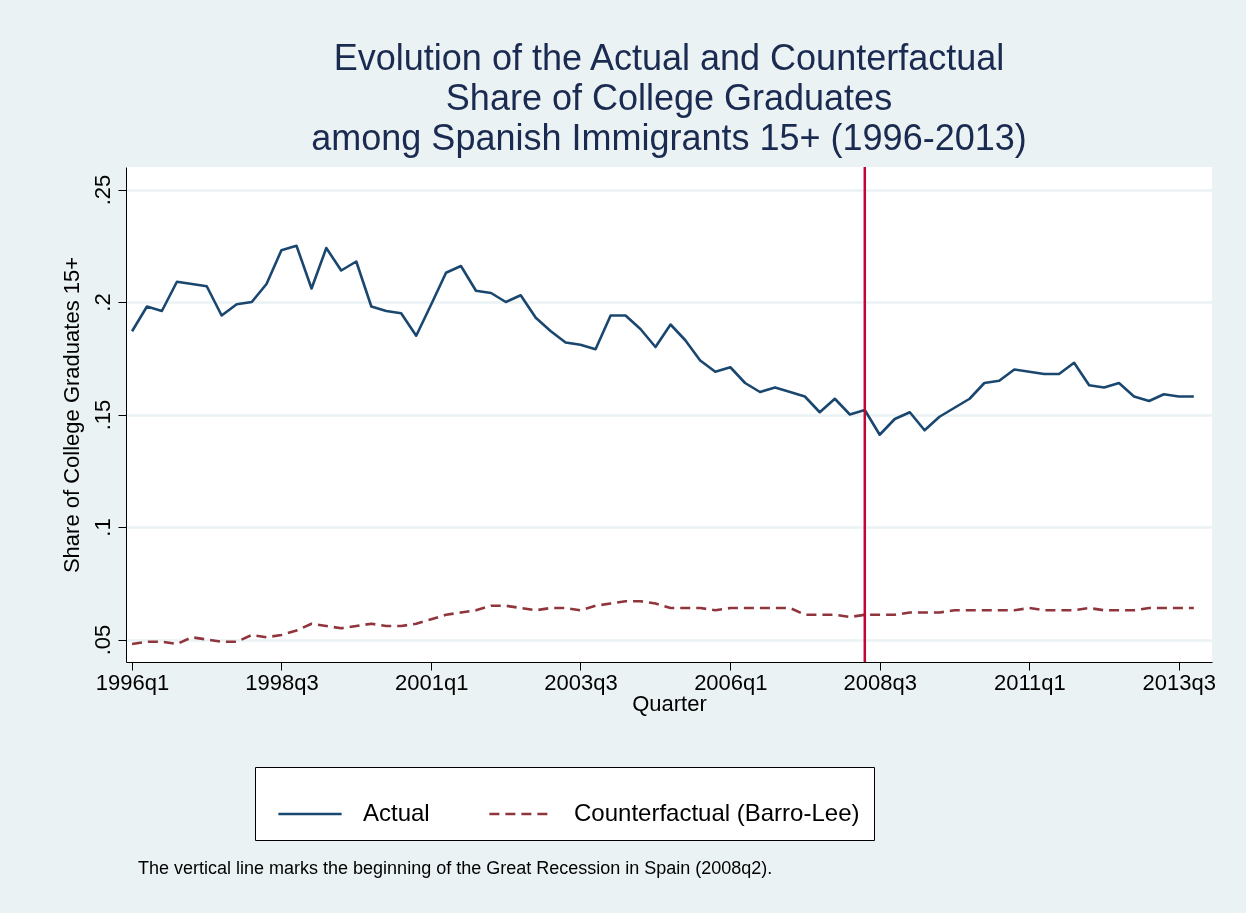 The width and height of the screenshot is (1246, 913). What do you see at coordinates (132, 682) in the screenshot?
I see `x-tick-label: 1996q1` at bounding box center [132, 682].